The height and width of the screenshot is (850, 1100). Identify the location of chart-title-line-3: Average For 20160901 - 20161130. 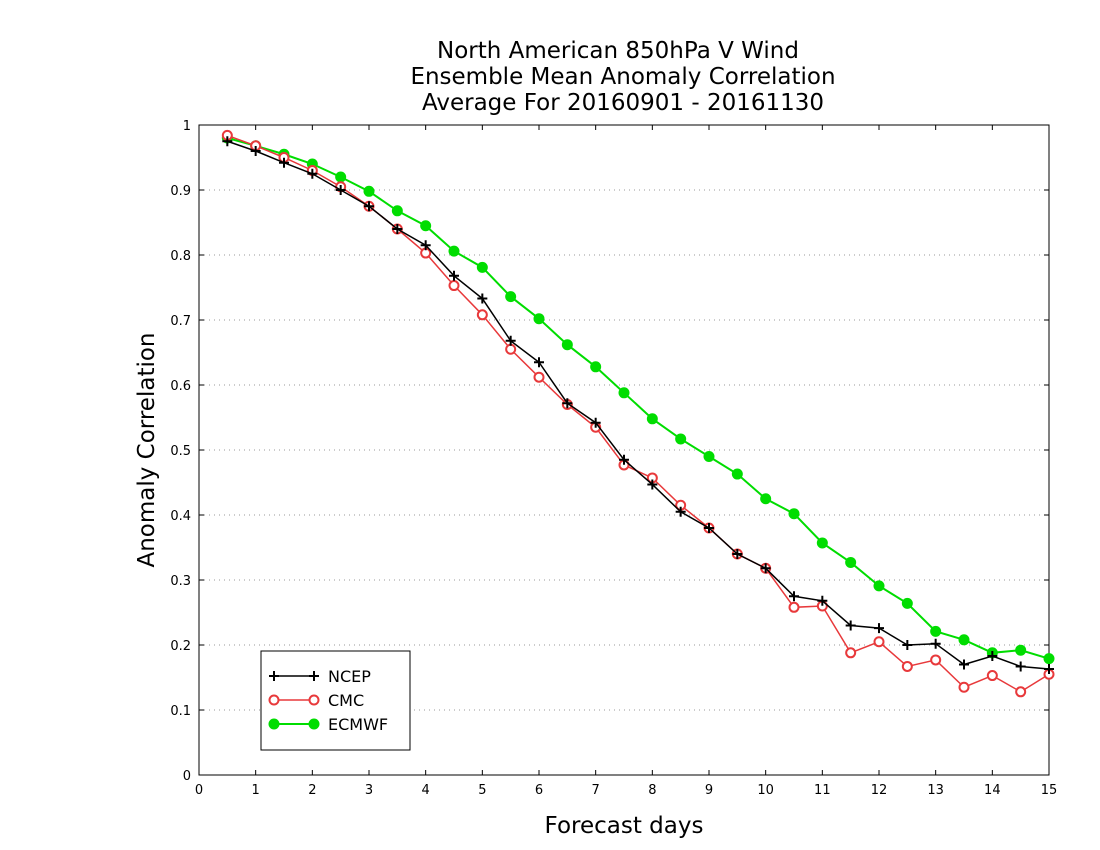
(623, 103).